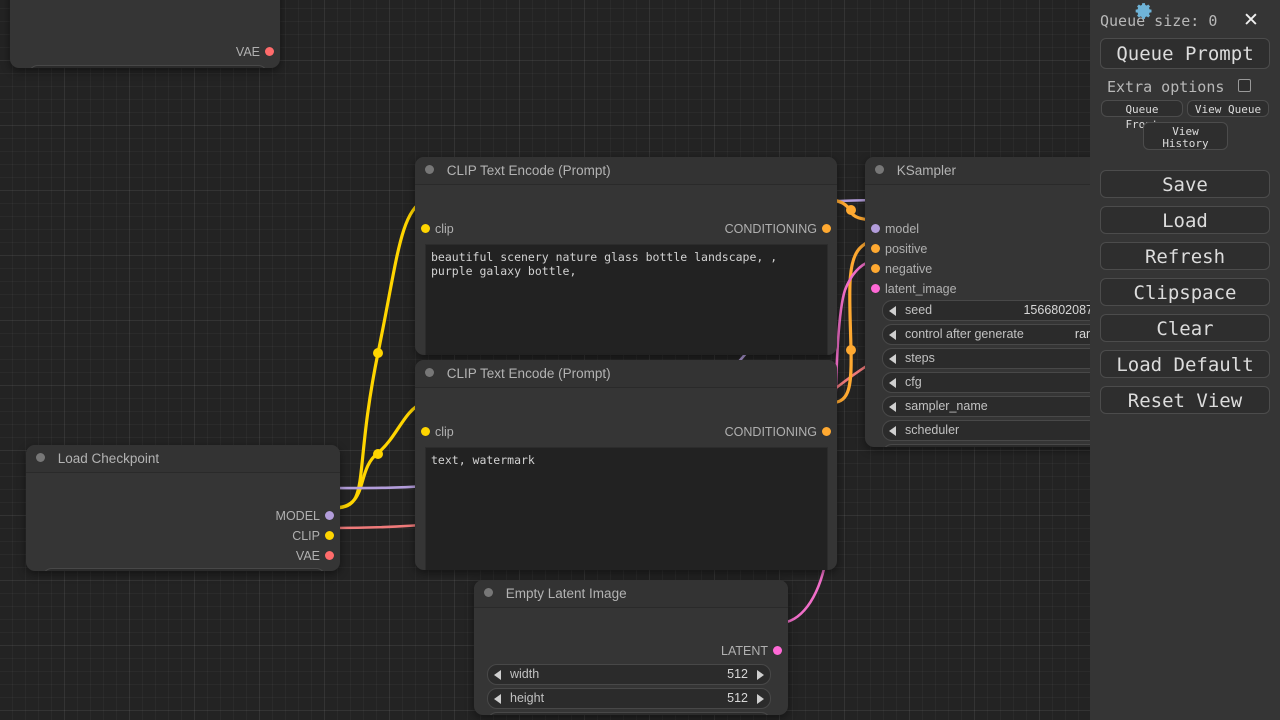 The height and width of the screenshot is (720, 1280). What do you see at coordinates (875, 268) in the screenshot?
I see `port-dot-negative-icon` at bounding box center [875, 268].